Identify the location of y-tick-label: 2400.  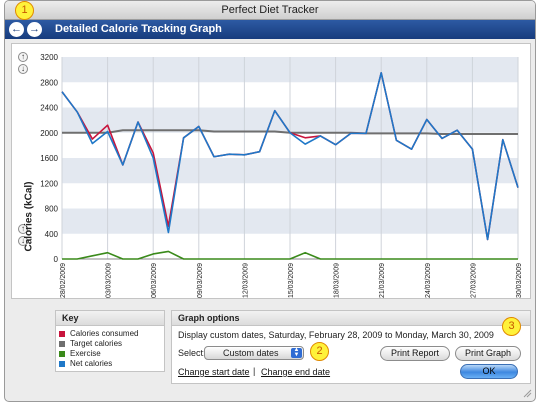
(49, 108).